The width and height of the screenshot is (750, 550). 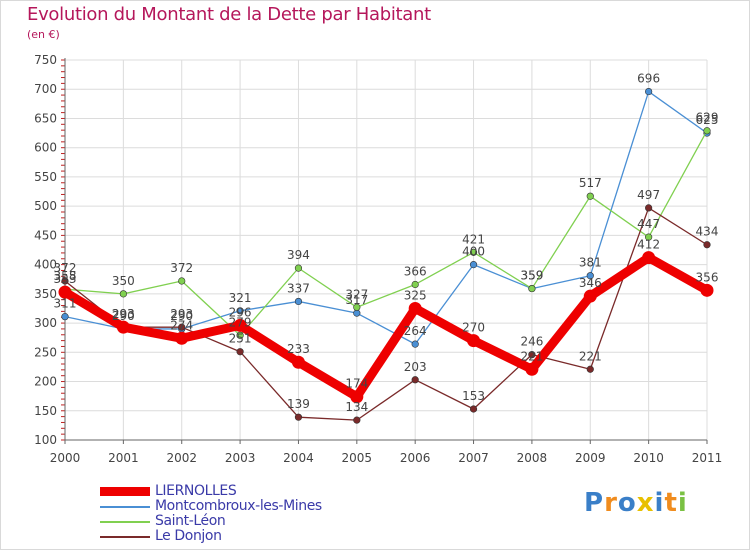 I want to click on data-label: 394, so click(x=298, y=255).